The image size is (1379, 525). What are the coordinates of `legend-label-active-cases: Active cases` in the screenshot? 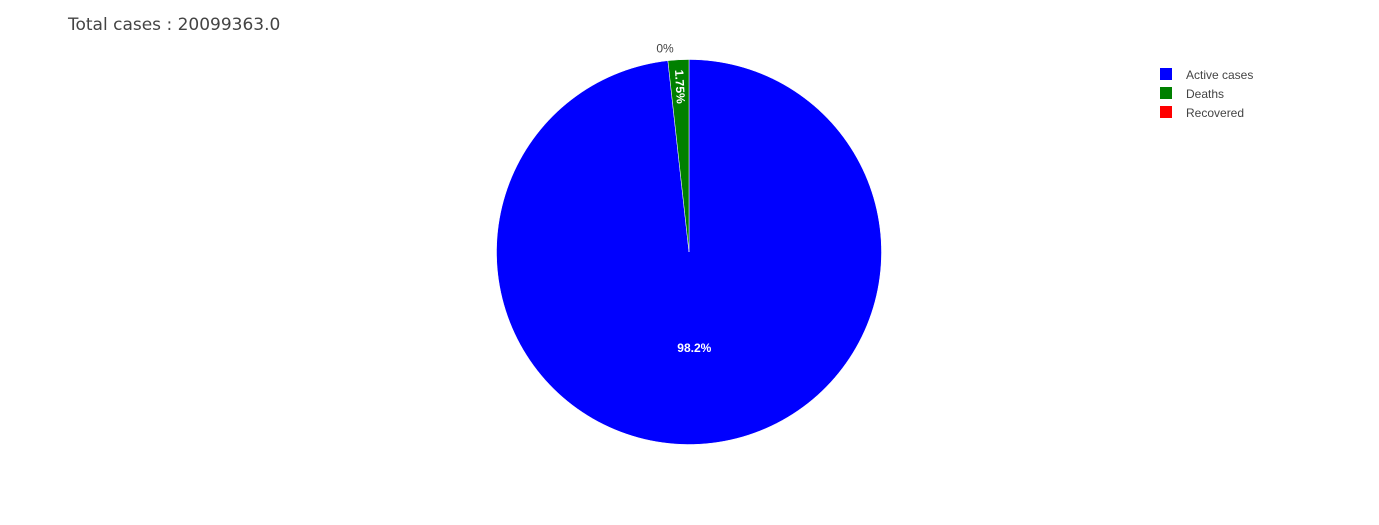 It's located at (1219, 75).